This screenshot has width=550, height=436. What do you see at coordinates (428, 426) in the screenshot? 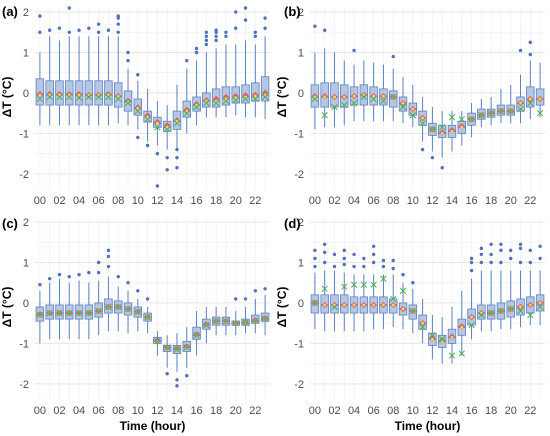
I see `x-axis-title: Time (hour)` at bounding box center [428, 426].